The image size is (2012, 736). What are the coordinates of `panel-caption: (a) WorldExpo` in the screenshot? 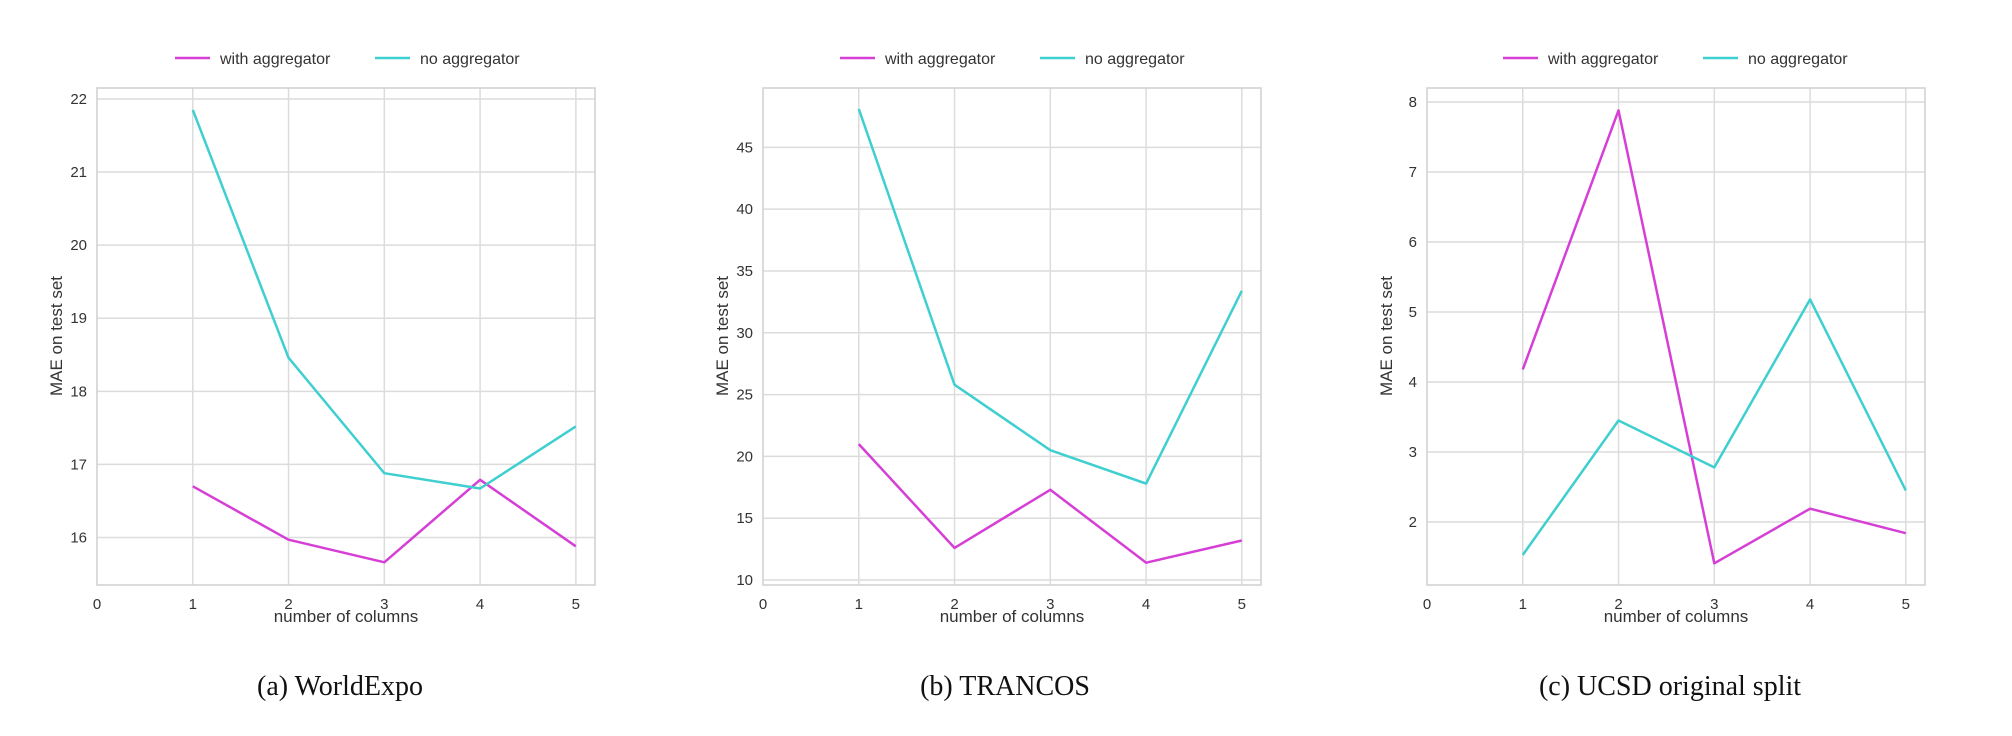 It's located at (340, 686).